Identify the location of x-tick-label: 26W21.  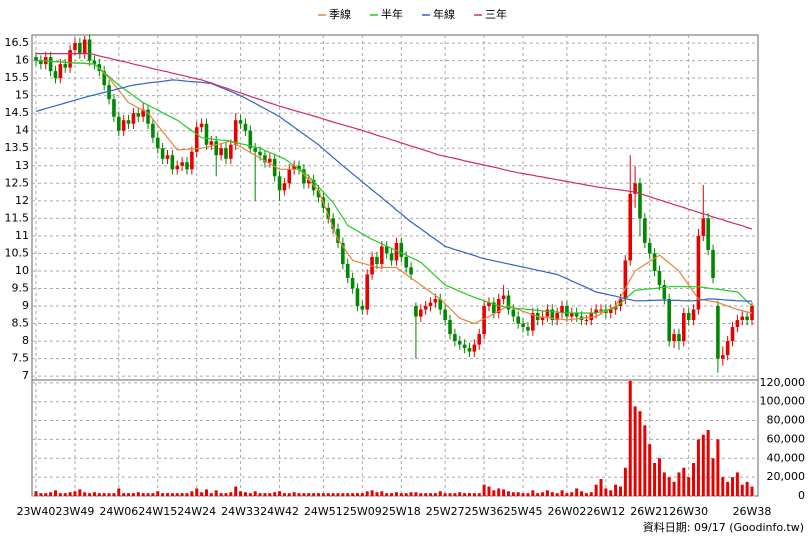
(649, 511).